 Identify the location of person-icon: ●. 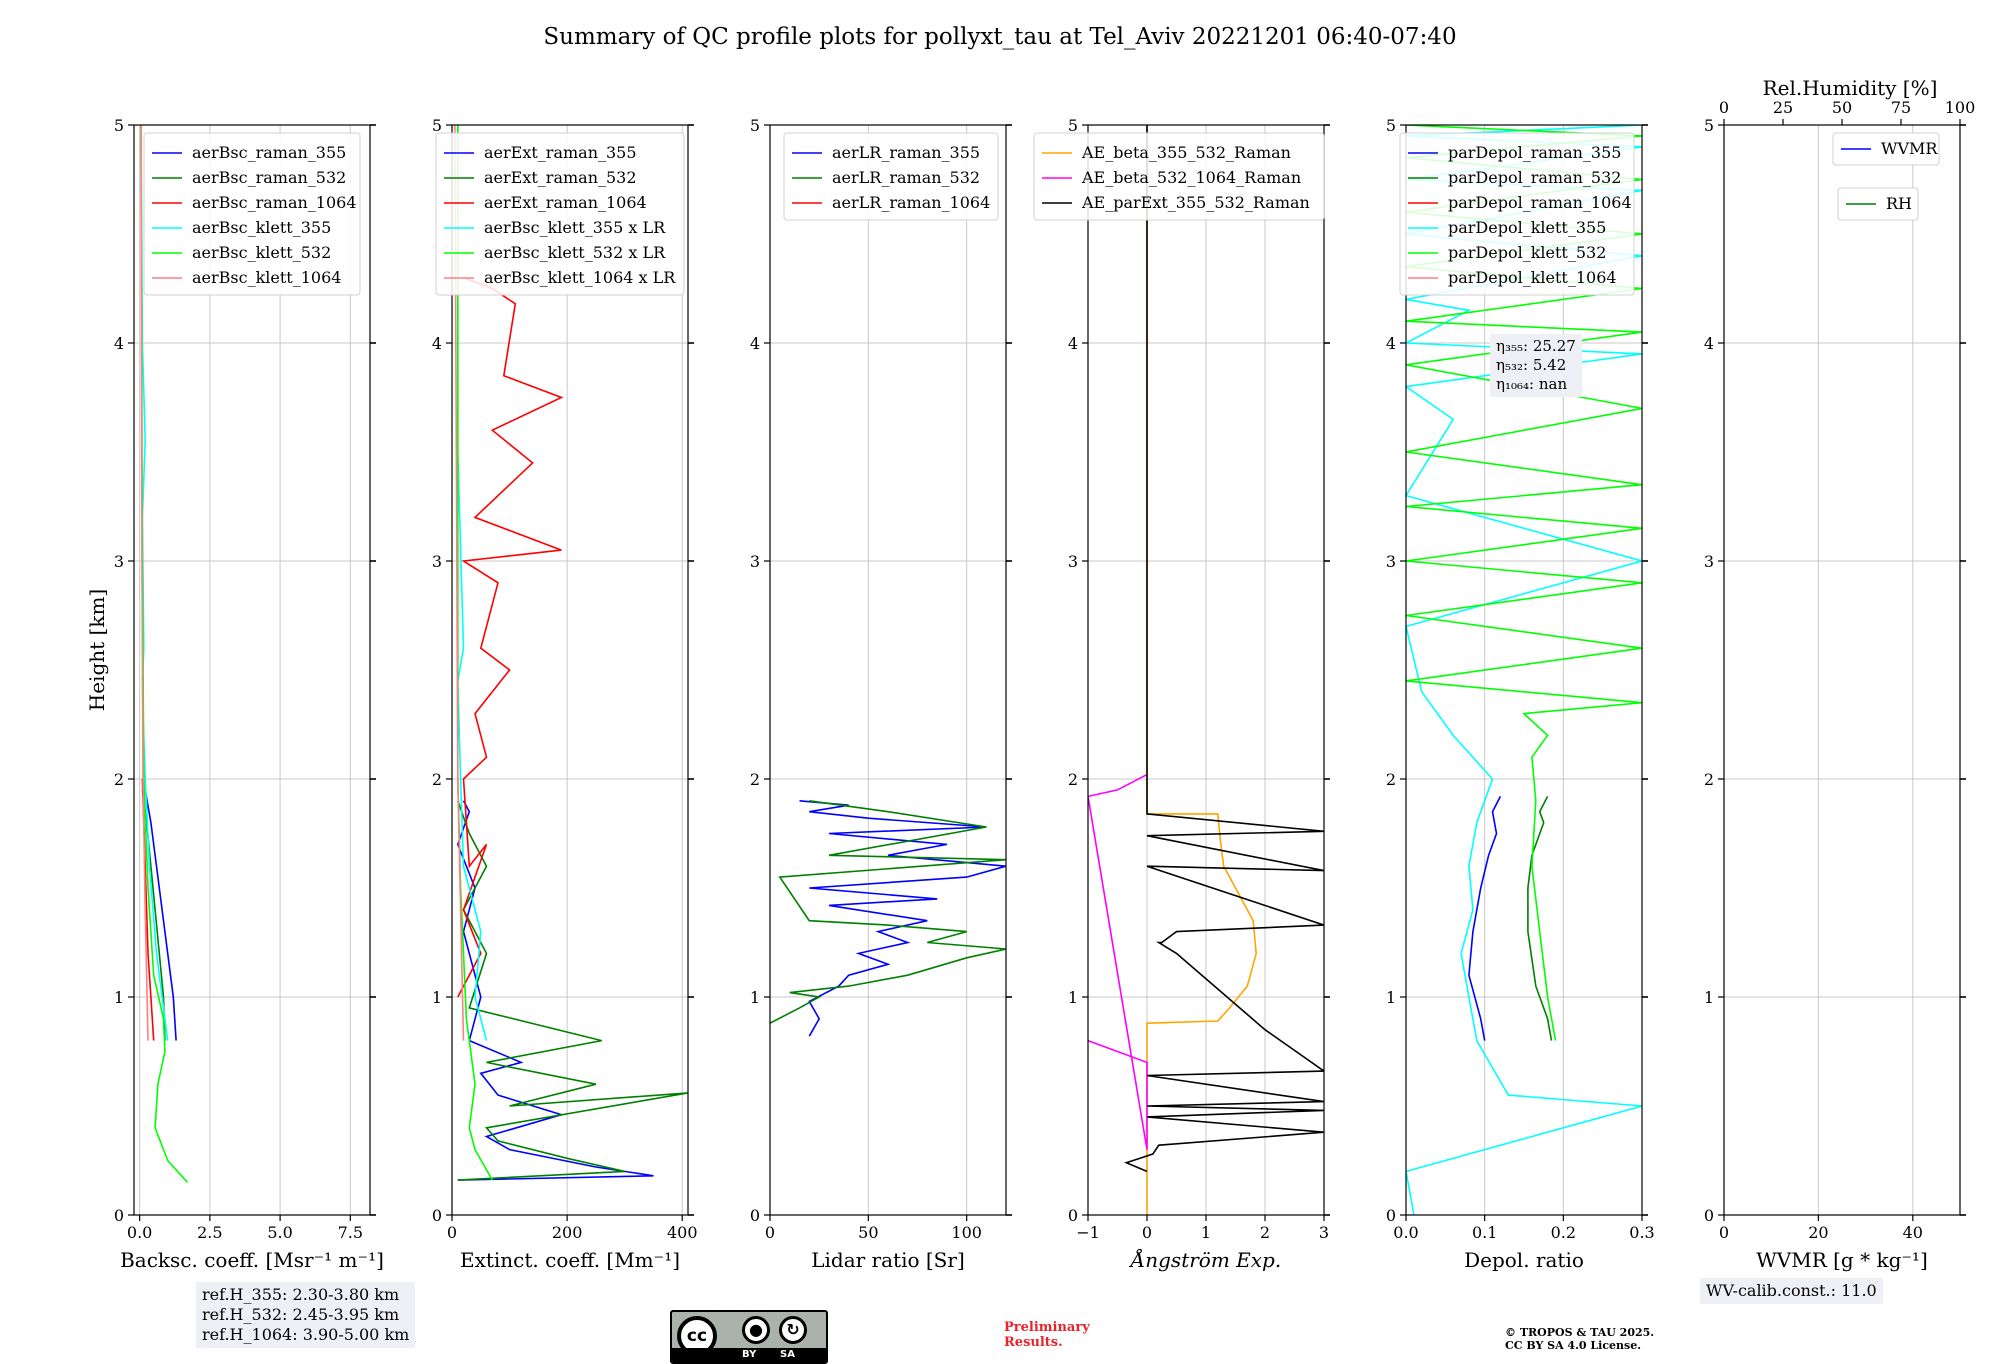
(756, 1330).